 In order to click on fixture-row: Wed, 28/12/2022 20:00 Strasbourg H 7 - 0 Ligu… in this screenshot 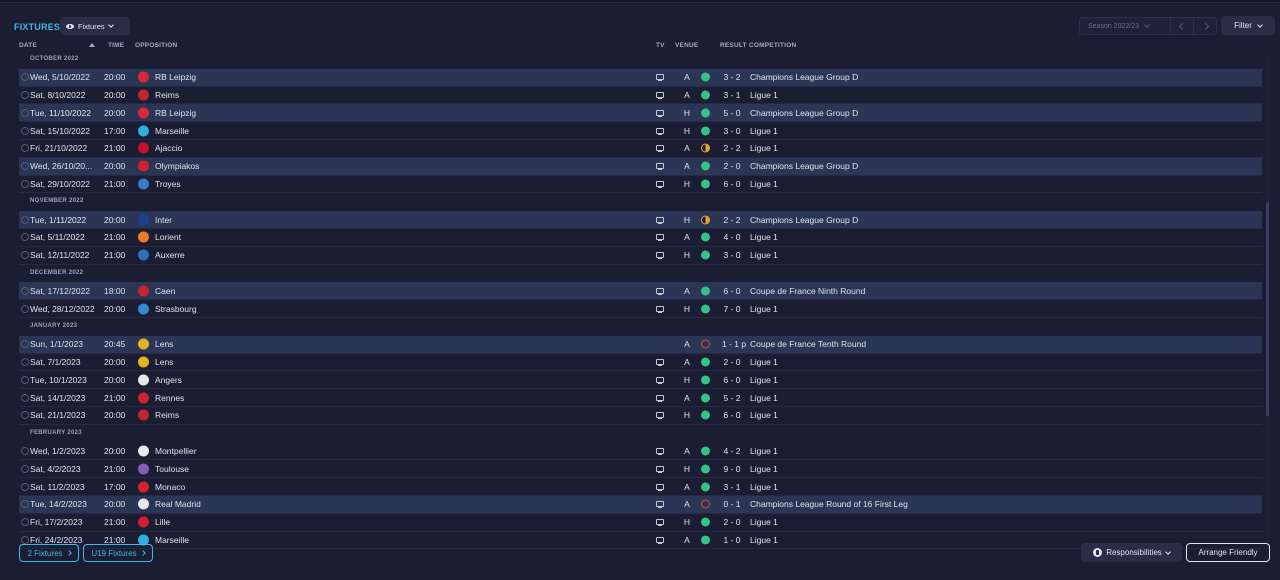, I will do `click(640, 309)`.